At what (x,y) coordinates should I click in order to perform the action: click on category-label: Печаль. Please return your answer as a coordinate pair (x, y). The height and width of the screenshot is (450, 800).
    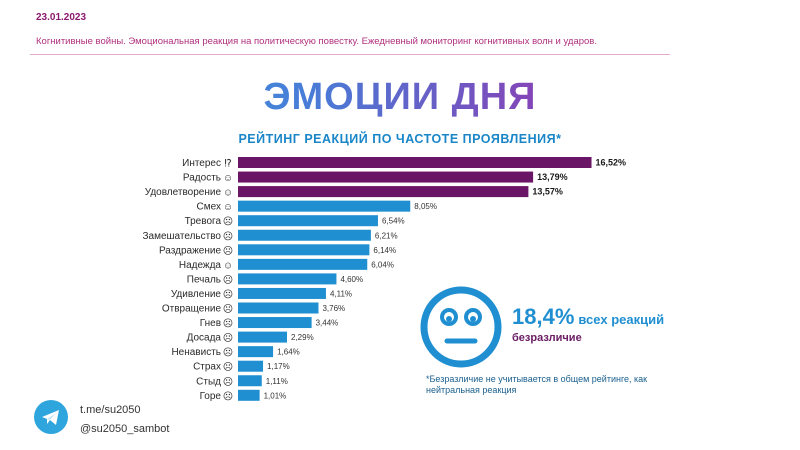
    Looking at the image, I should click on (204, 279).